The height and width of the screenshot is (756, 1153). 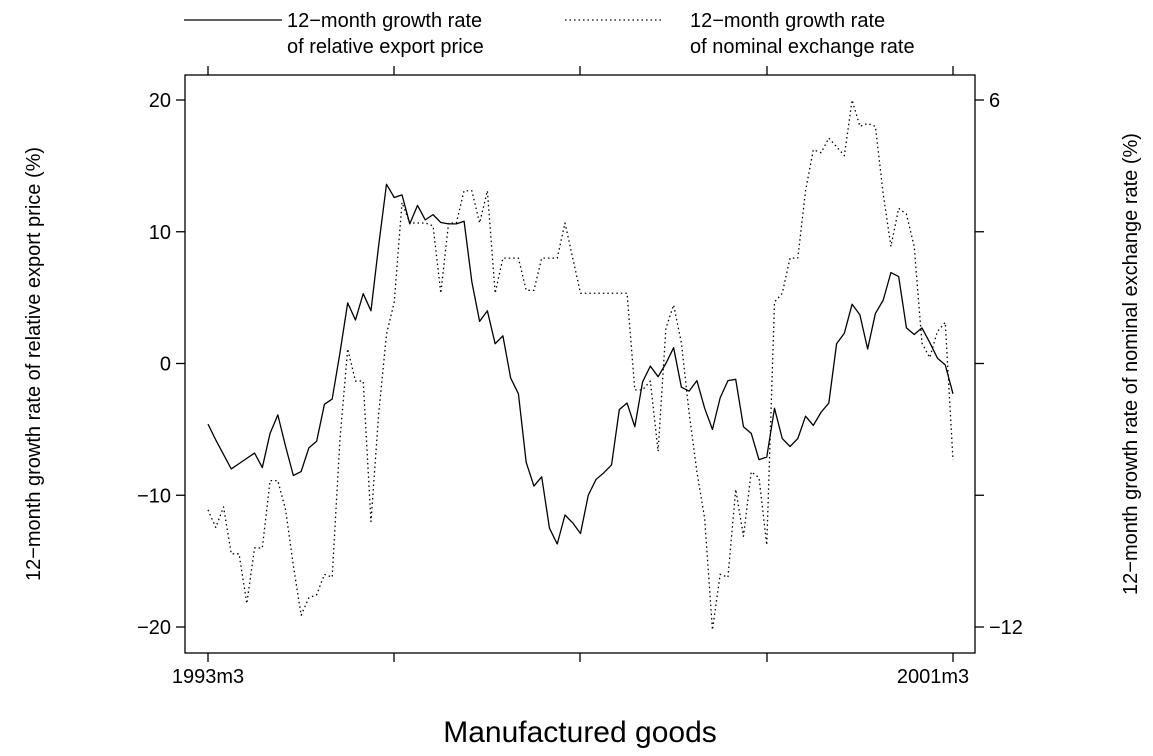 What do you see at coordinates (154, 496) in the screenshot?
I see `left-y-tick-label: −10` at bounding box center [154, 496].